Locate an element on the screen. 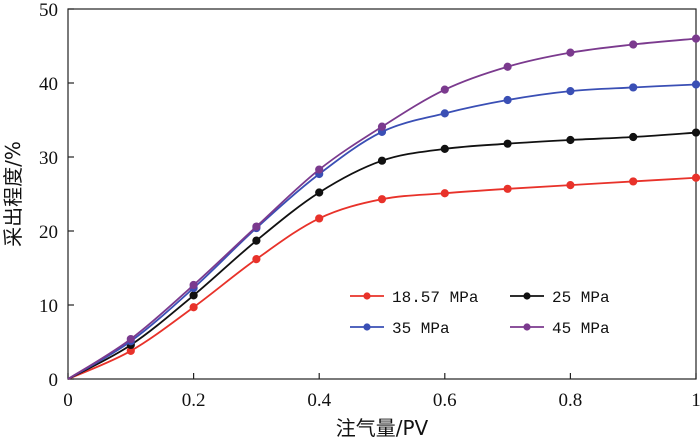  legend-label: 45 MPa is located at coordinates (581, 329).